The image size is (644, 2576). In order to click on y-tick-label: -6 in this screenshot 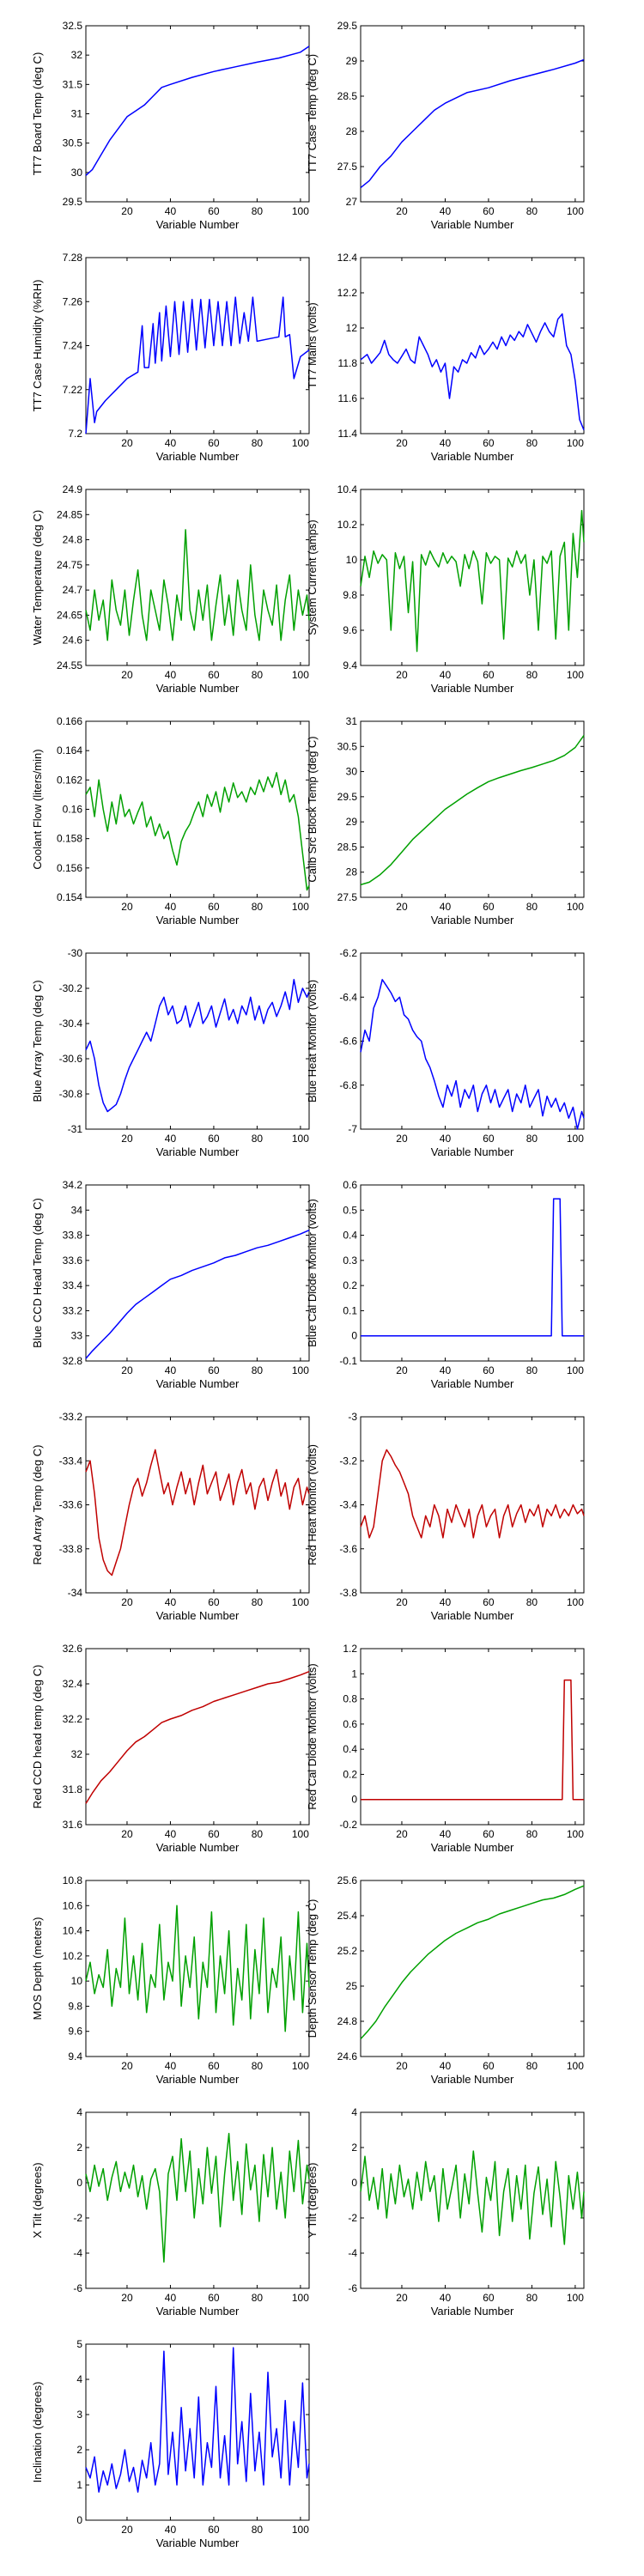, I will do `click(353, 2288)`.